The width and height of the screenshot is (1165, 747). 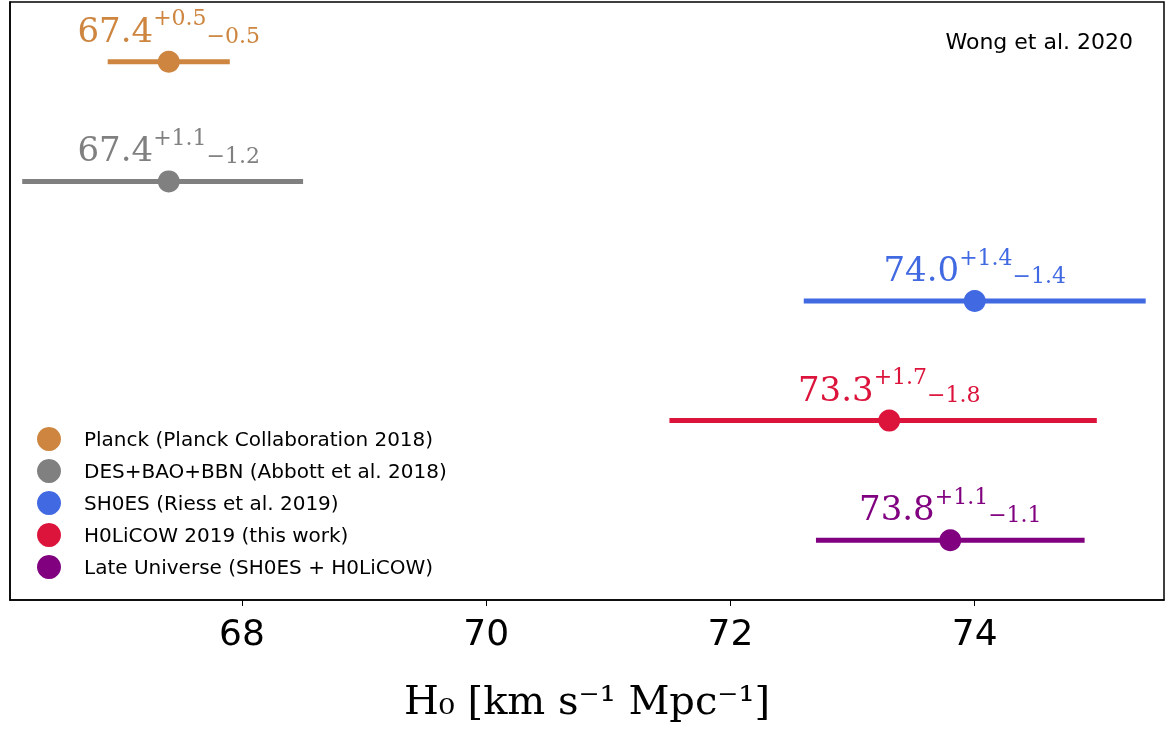 I want to click on x-tick-label: 72, so click(x=730, y=632).